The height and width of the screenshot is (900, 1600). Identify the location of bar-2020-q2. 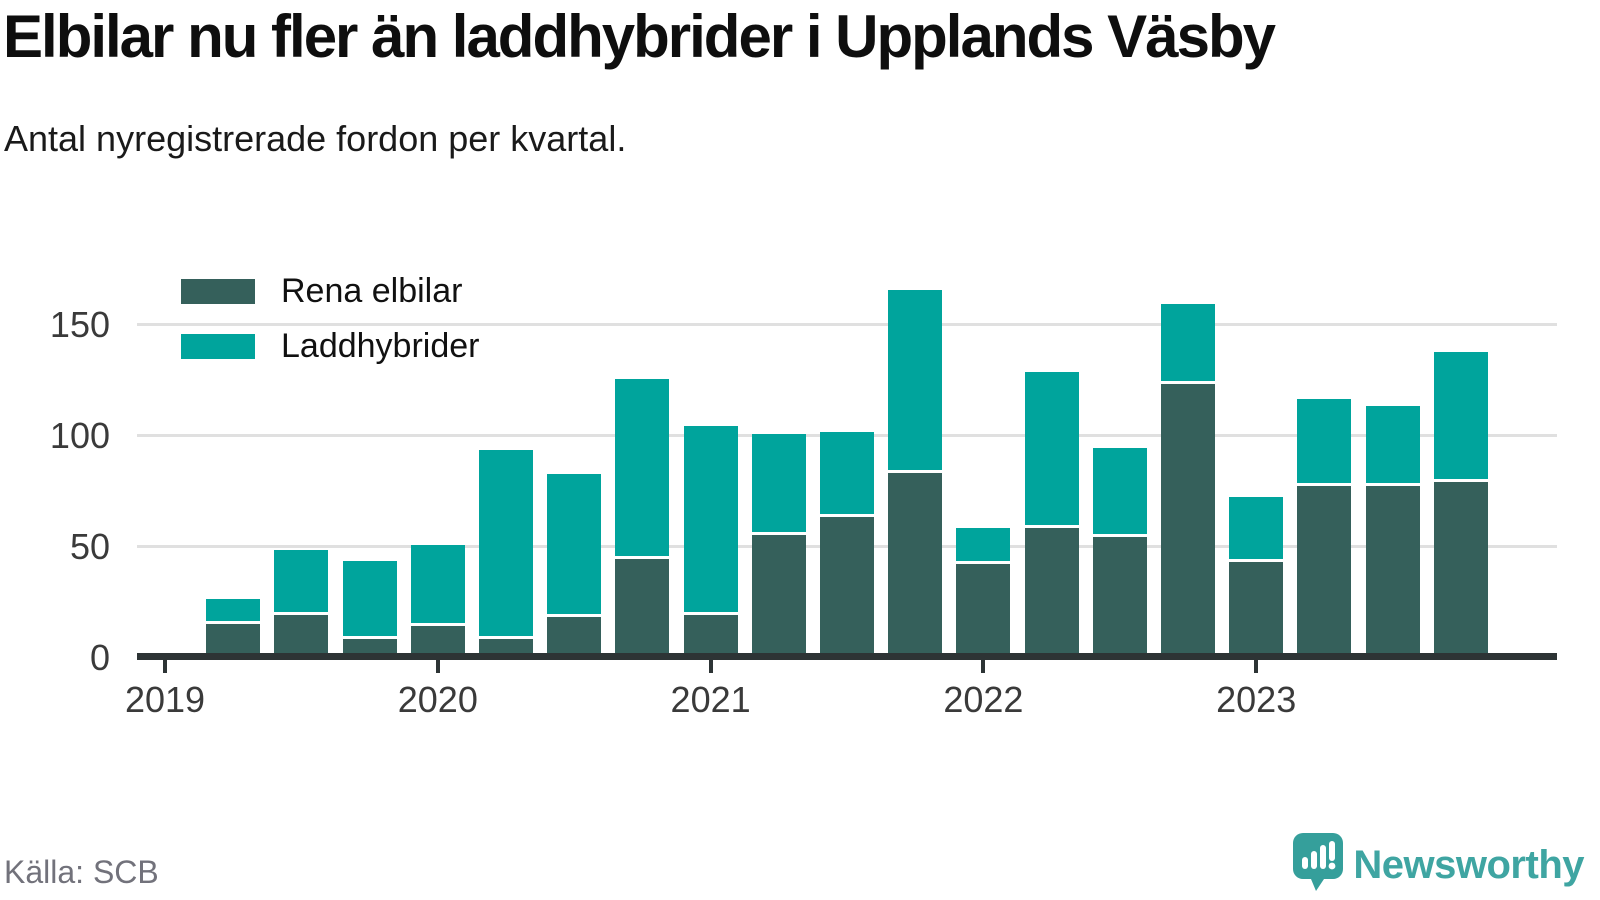
(506, 553).